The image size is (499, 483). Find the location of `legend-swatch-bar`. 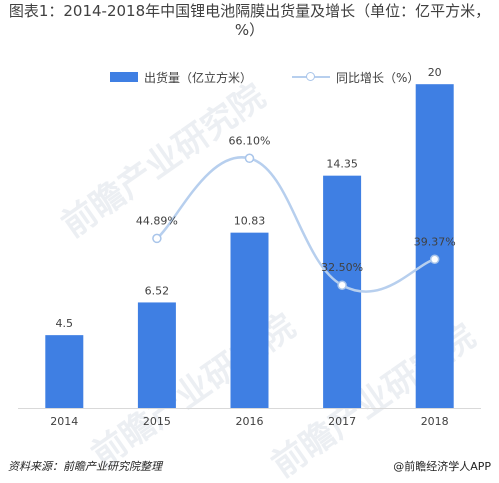

legend-swatch-bar is located at coordinates (124, 77).